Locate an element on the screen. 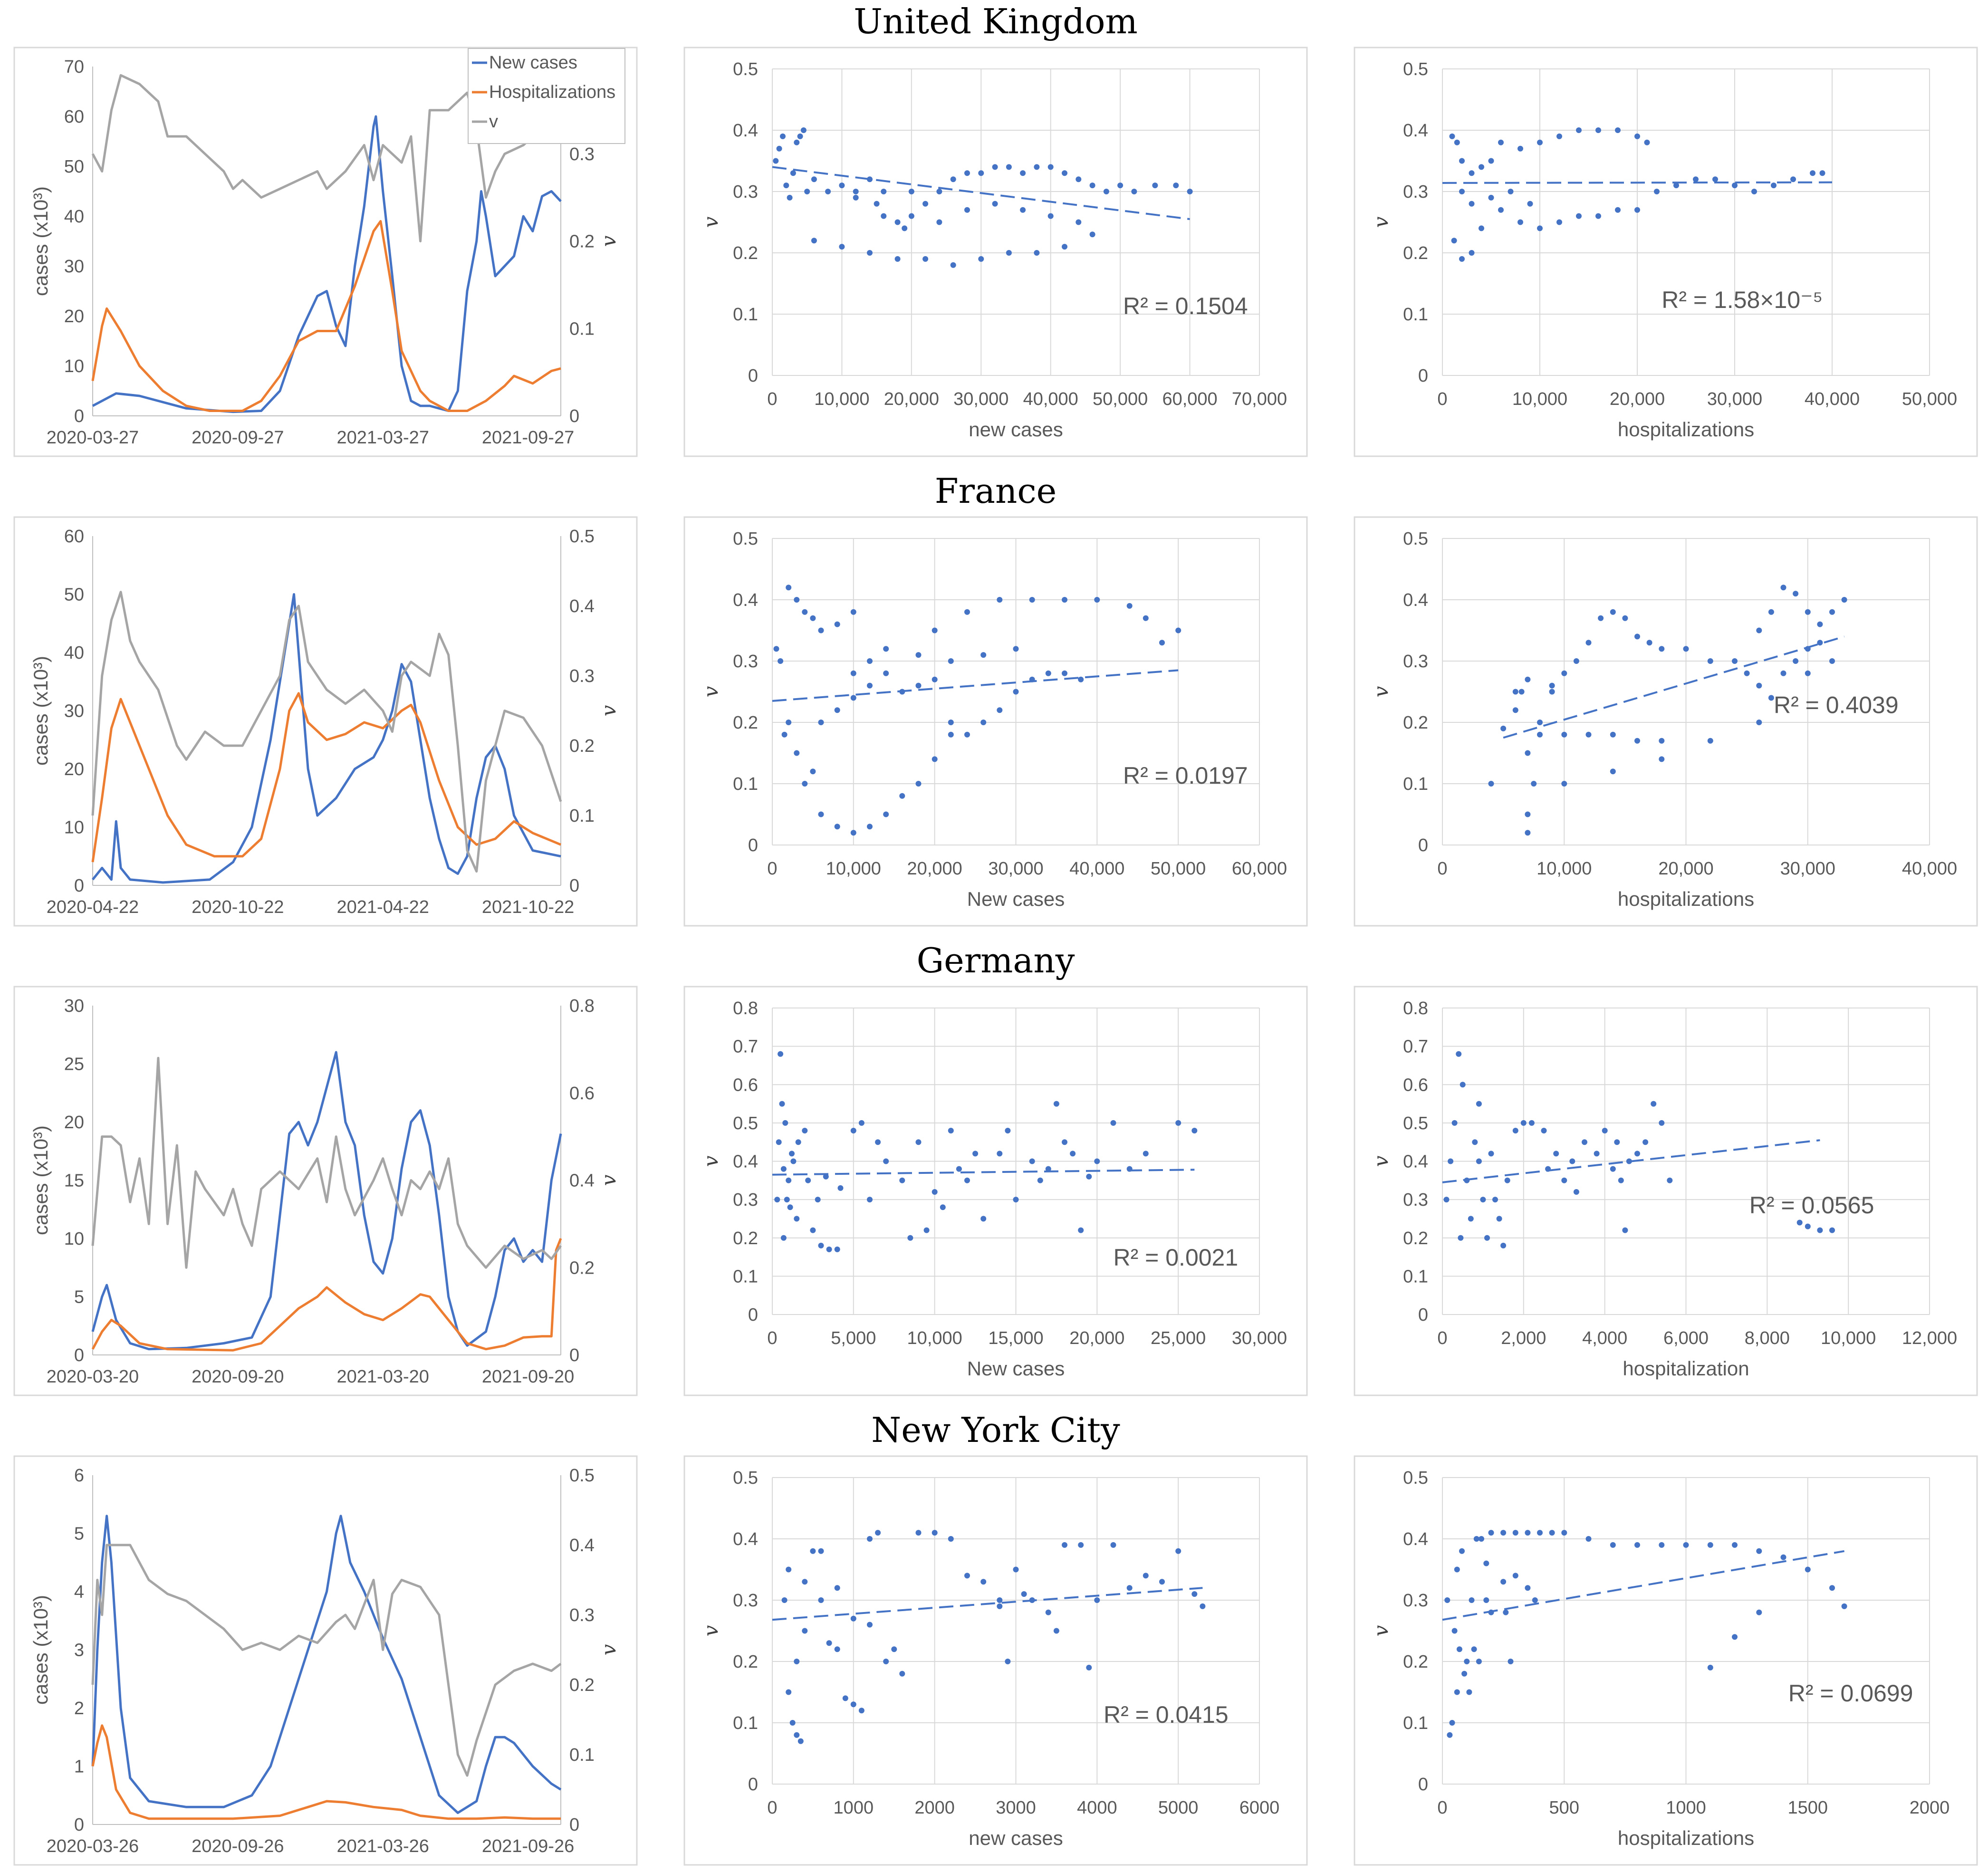 The image size is (1988, 1872). y-tick-label-right: 0.1 is located at coordinates (582, 816).